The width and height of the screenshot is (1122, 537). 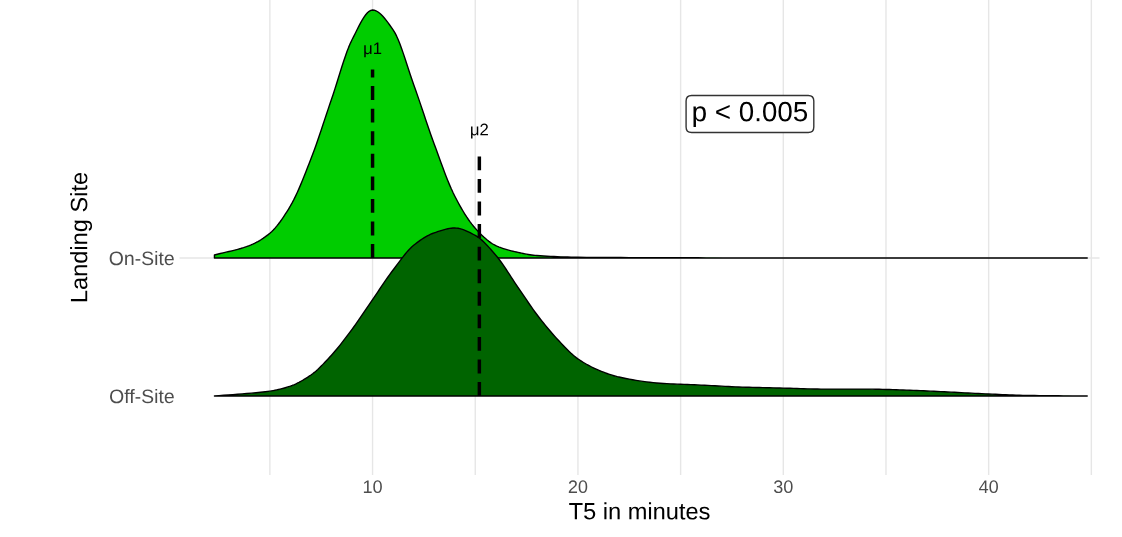 What do you see at coordinates (373, 50) in the screenshot?
I see `ref-line-label: μ1` at bounding box center [373, 50].